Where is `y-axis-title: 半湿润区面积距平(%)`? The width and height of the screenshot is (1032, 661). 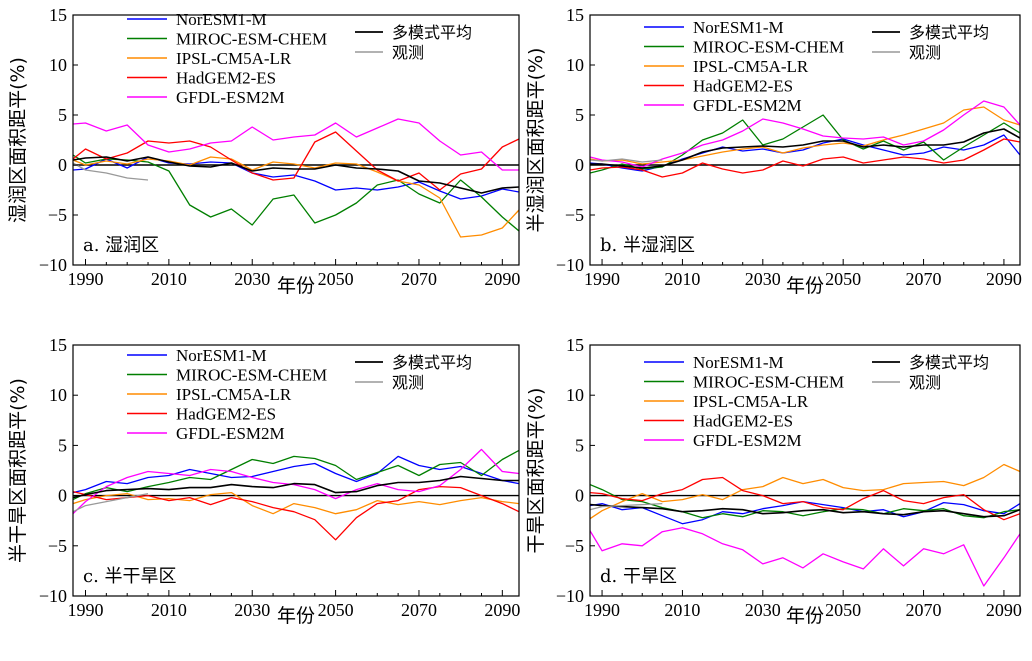 y-axis-title: 半湿润区面积距平(%) is located at coordinates (536, 140).